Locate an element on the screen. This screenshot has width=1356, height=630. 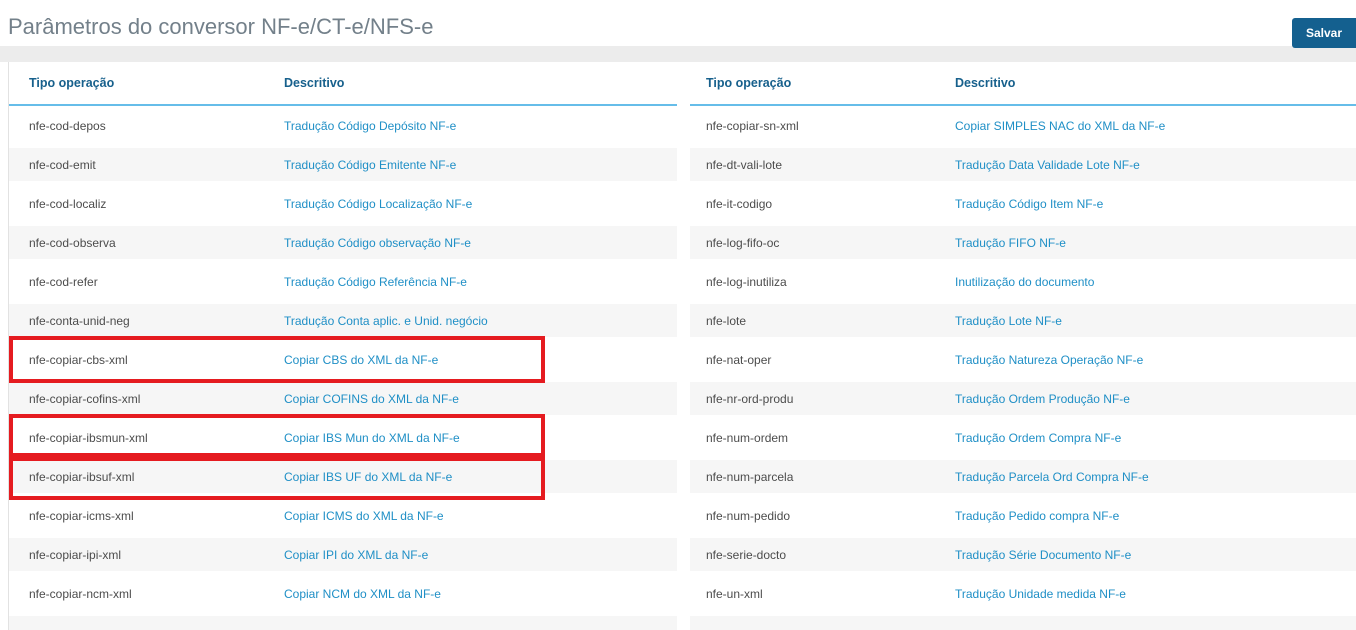
table-row: nfe-log-fifo-oc Tradução FIFO NF-e is located at coordinates (1023, 242).